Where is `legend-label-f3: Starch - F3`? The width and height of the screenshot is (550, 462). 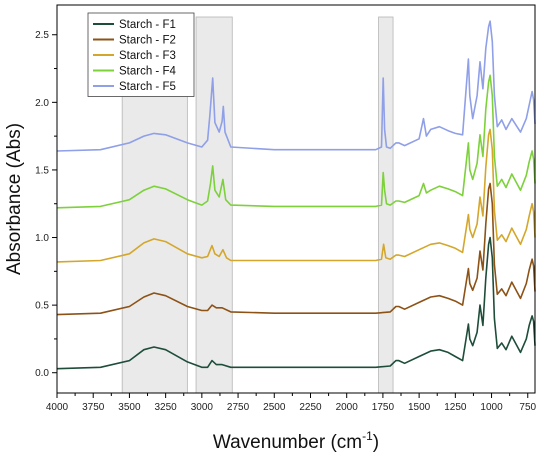
legend-label-f3: Starch - F3 is located at coordinates (147, 56).